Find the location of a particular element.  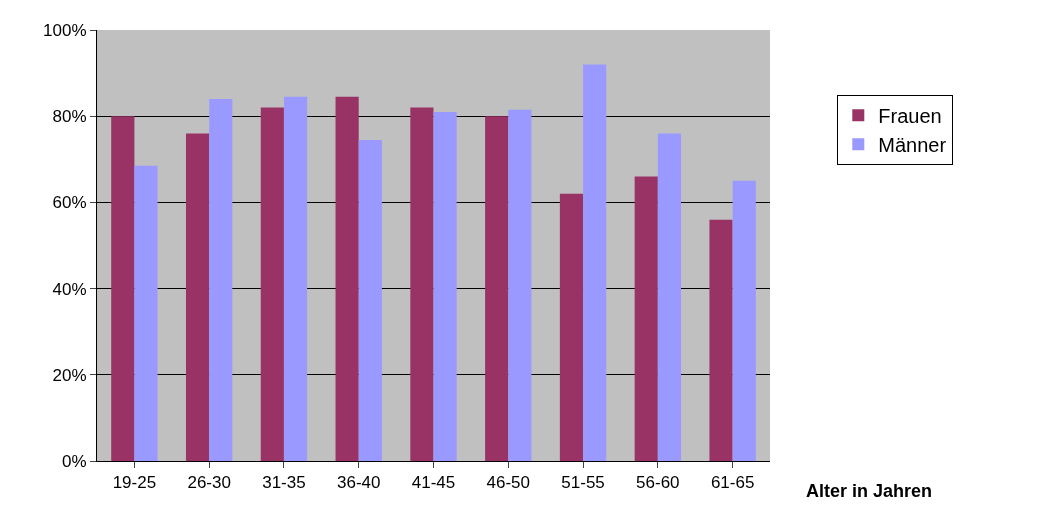

x-tick-label: 56-60 is located at coordinates (658, 483).